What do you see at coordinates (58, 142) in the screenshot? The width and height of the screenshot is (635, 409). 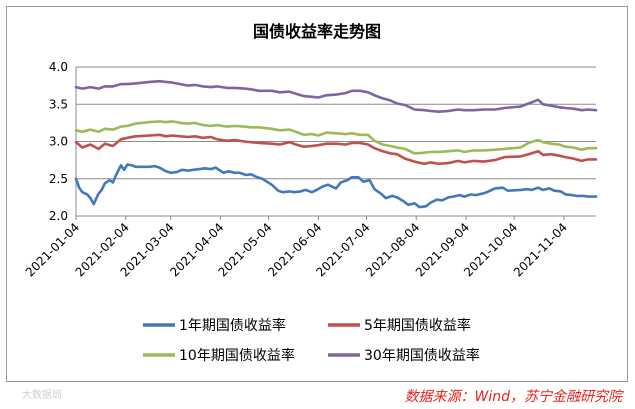 I see `y-tick-label: 3.0` at bounding box center [58, 142].